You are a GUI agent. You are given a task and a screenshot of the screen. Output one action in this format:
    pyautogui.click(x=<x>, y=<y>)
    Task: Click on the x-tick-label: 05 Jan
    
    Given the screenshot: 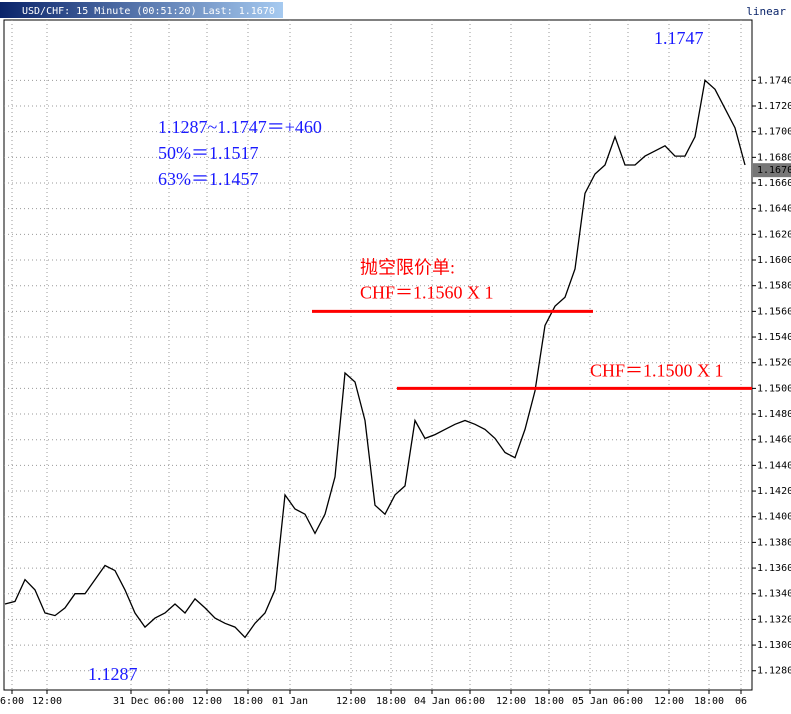 What is the action you would take?
    pyautogui.click(x=590, y=701)
    